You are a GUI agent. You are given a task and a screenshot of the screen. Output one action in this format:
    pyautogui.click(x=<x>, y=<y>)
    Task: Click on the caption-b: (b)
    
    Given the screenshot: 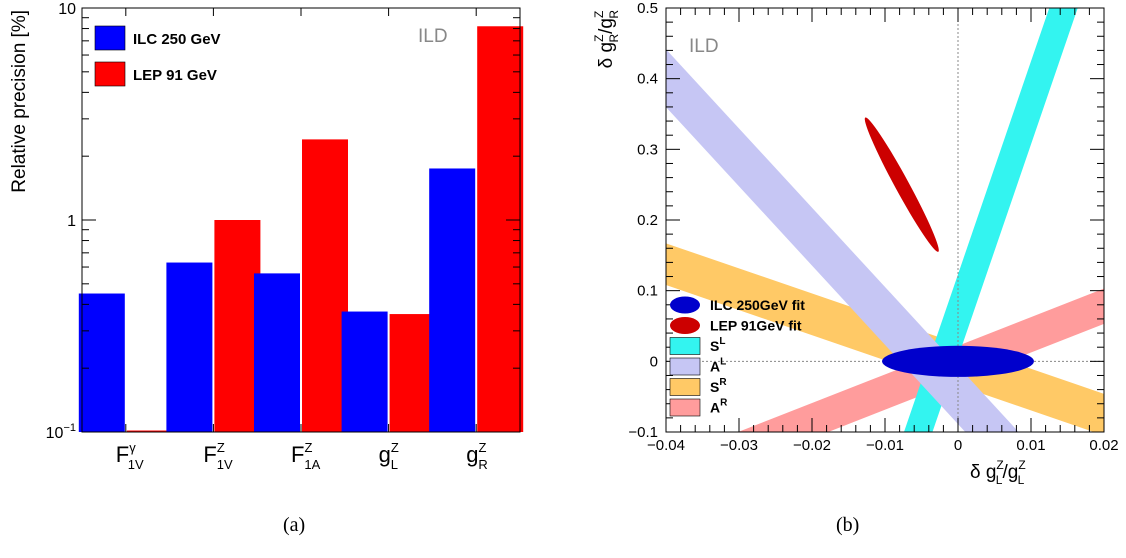 What is the action you would take?
    pyautogui.click(x=848, y=525)
    